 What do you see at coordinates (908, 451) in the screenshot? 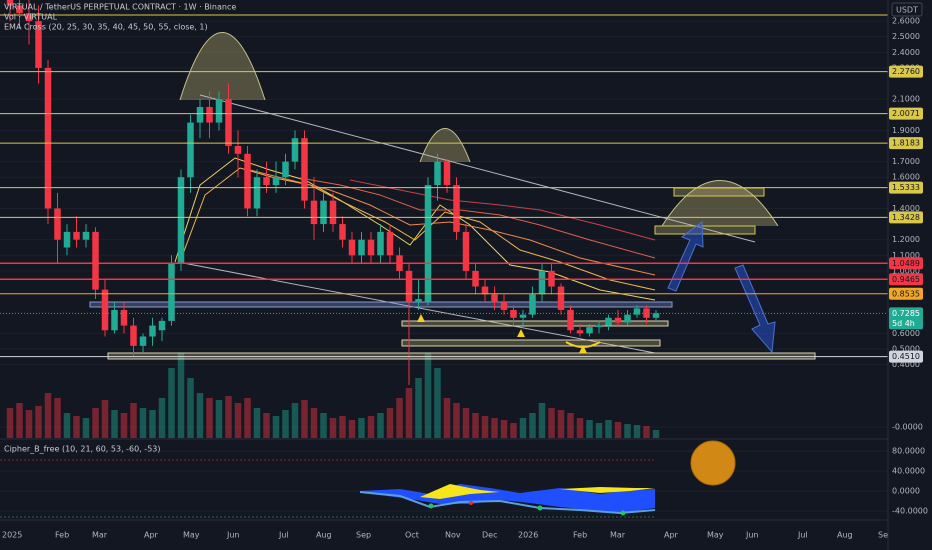
I see `y-tick-label: 80.0000` at bounding box center [908, 451].